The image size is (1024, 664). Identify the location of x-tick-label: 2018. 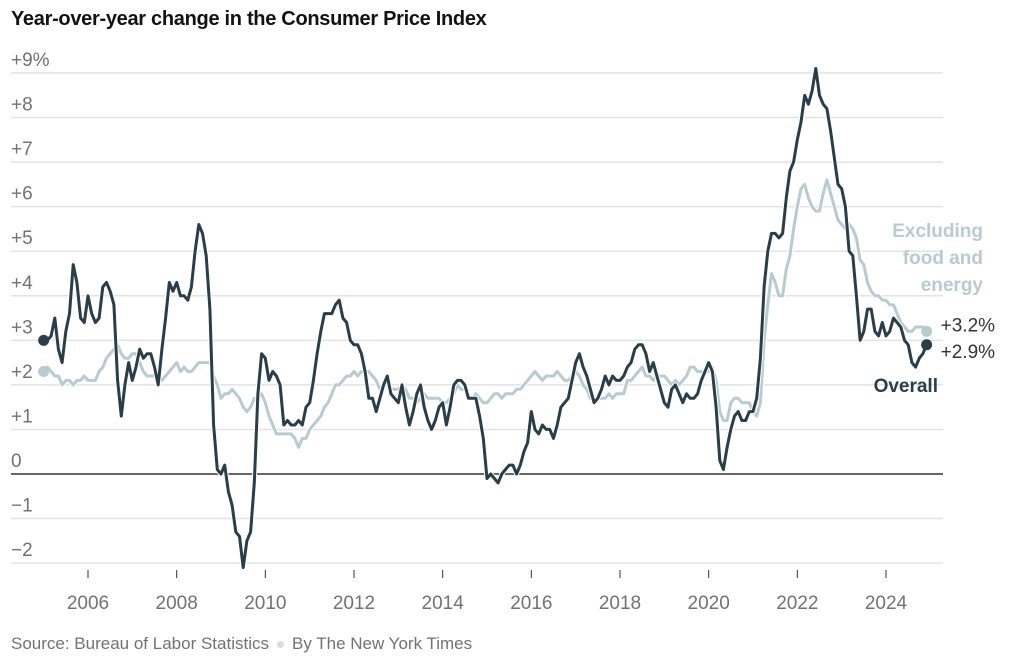
(620, 603).